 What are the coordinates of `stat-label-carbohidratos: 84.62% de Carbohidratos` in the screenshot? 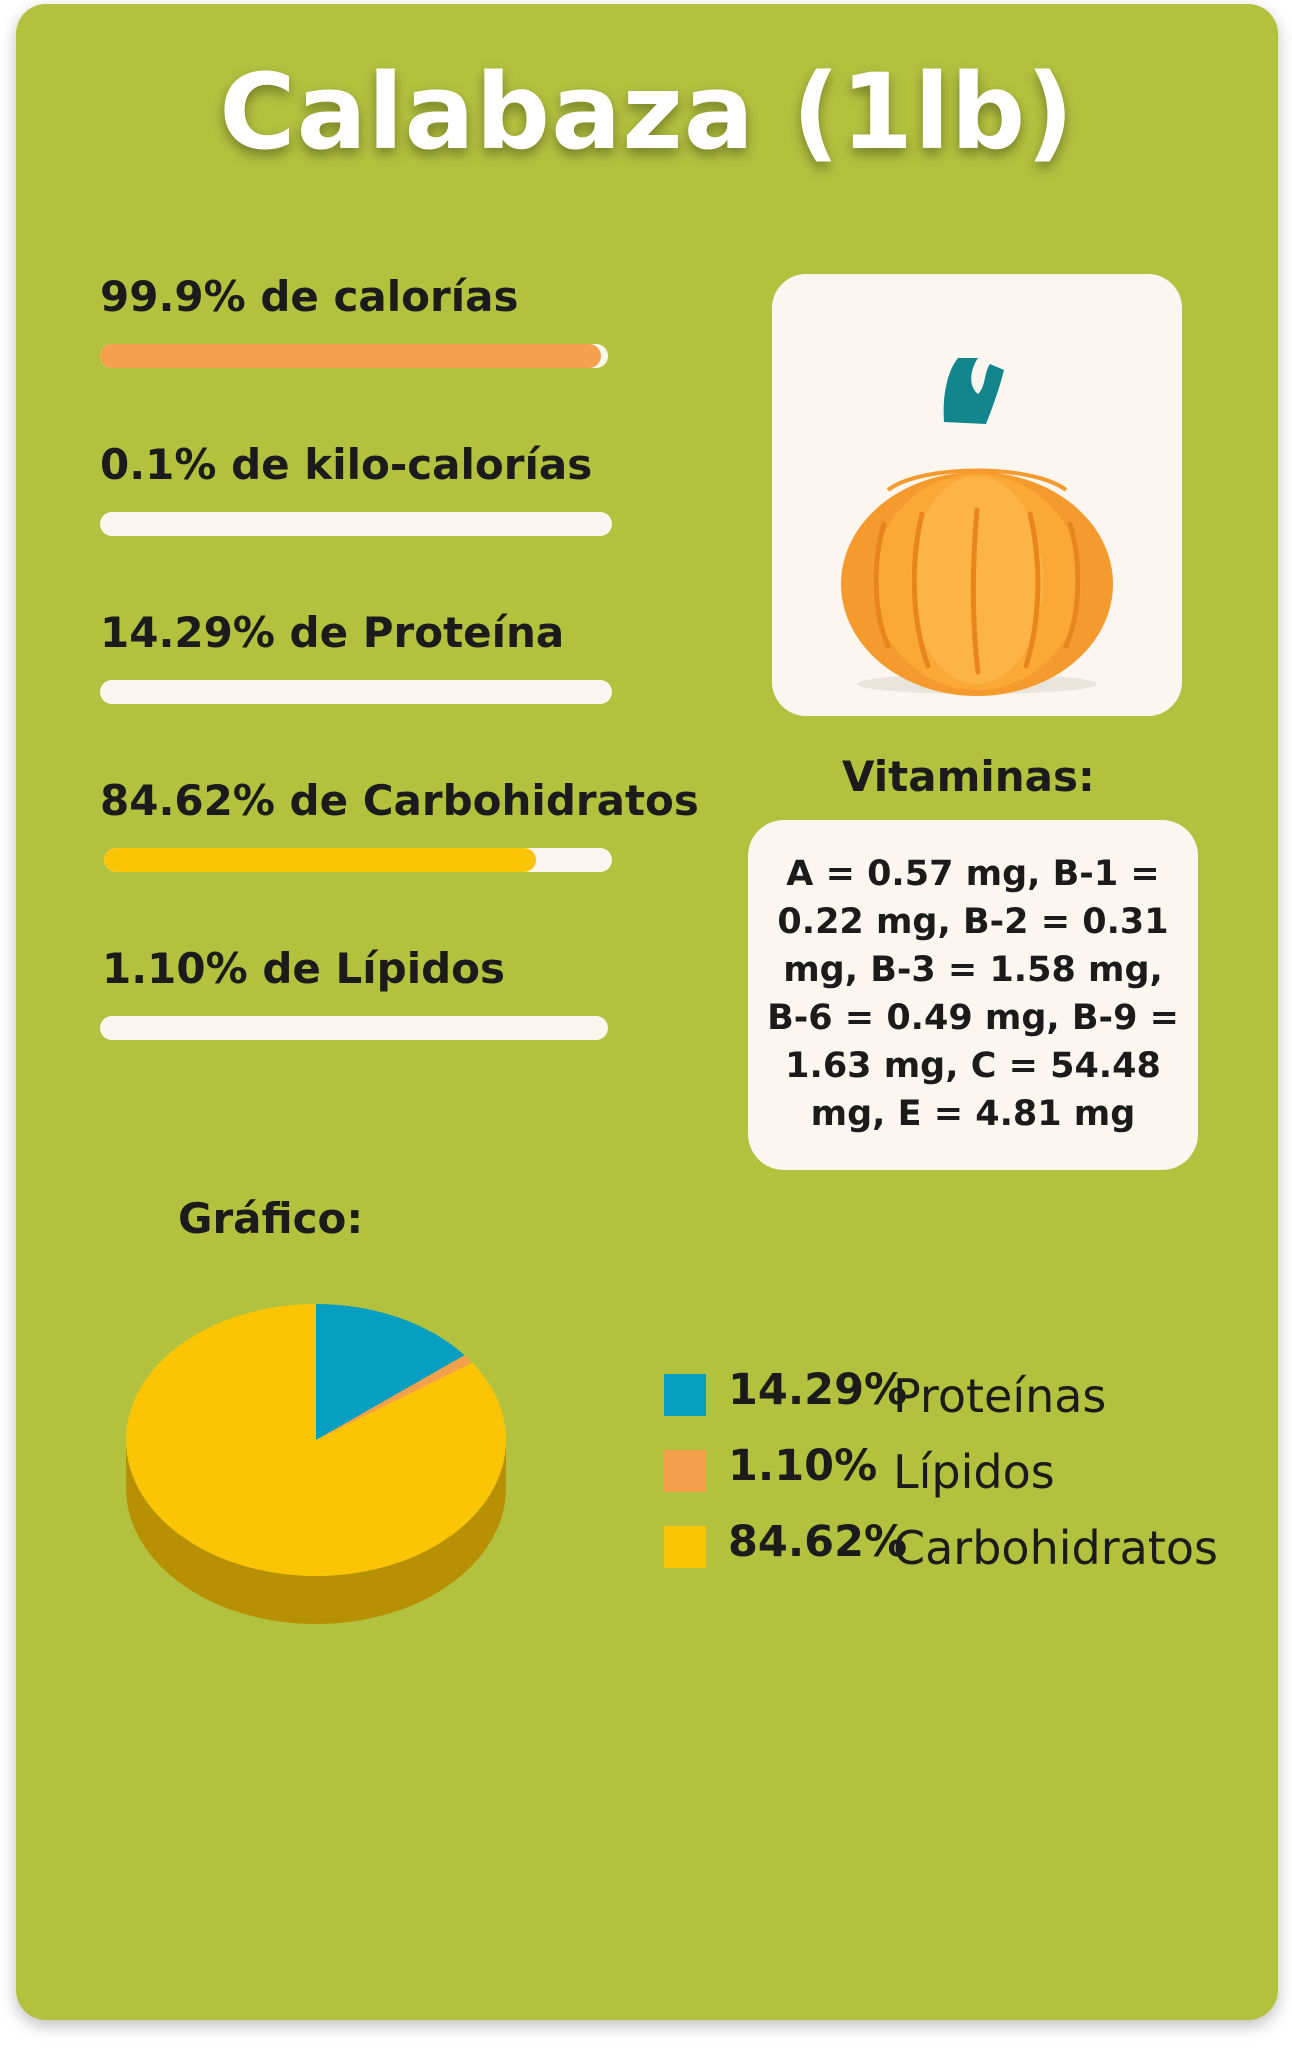 It's located at (399, 800).